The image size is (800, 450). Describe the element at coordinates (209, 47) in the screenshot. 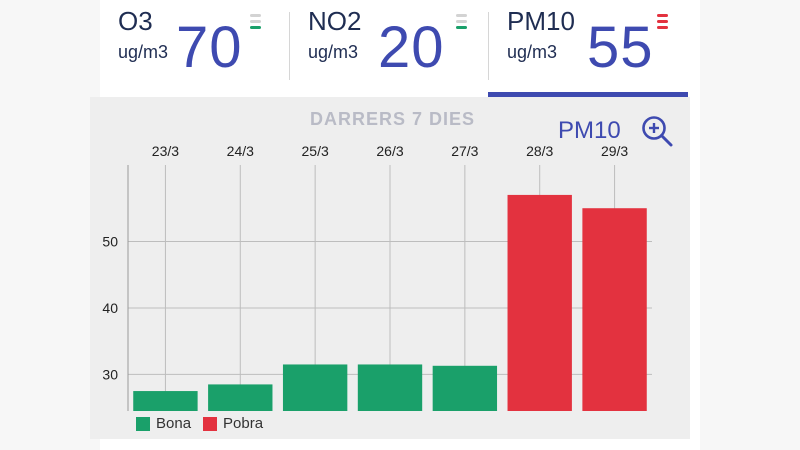

I see `card-value: 70` at that location.